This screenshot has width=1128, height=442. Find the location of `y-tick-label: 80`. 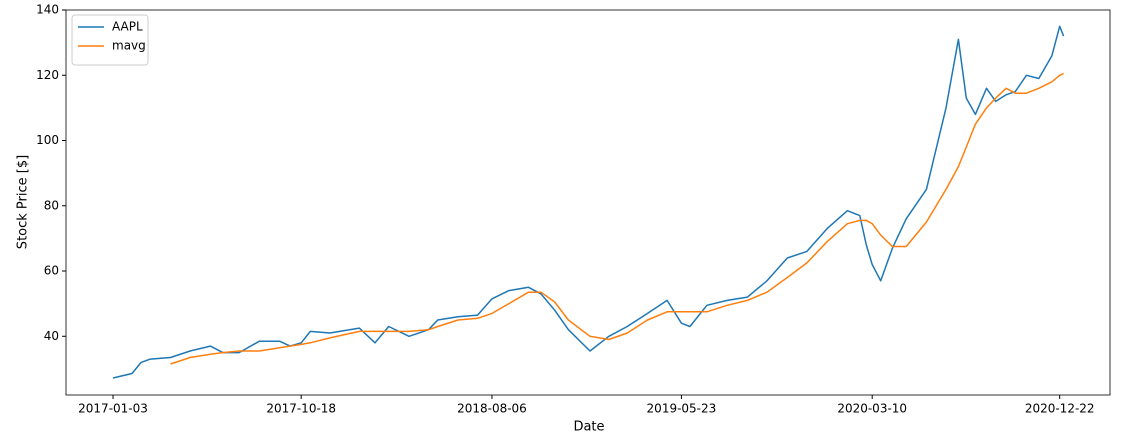

y-tick-label: 80 is located at coordinates (51, 205).